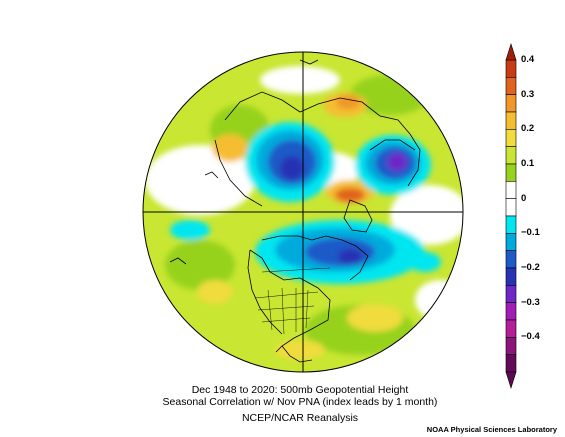 The width and height of the screenshot is (565, 437). Describe the element at coordinates (528, 163) in the screenshot. I see `colorbar-tick-label: 0.1` at that location.